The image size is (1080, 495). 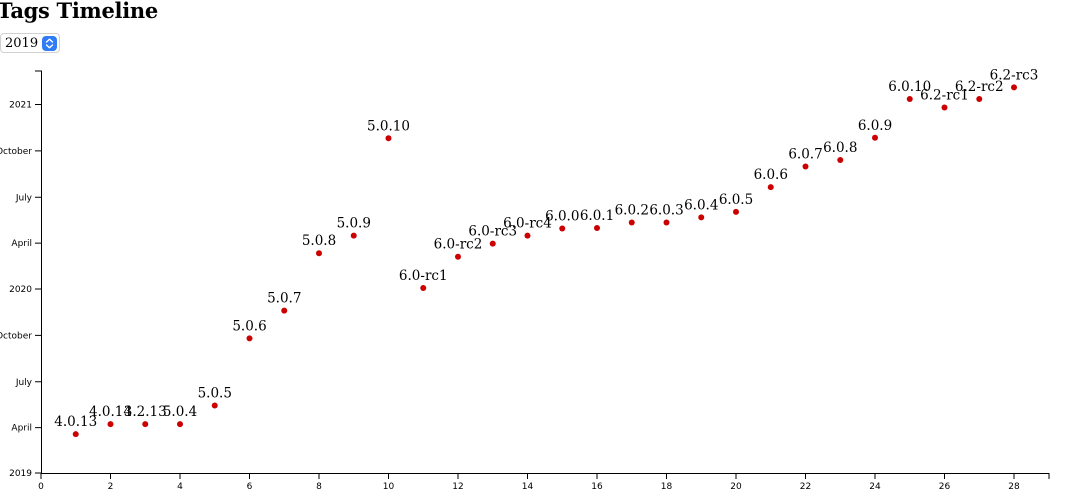 What do you see at coordinates (840, 148) in the screenshot?
I see `data-point-label: 6.0.8` at bounding box center [840, 148].